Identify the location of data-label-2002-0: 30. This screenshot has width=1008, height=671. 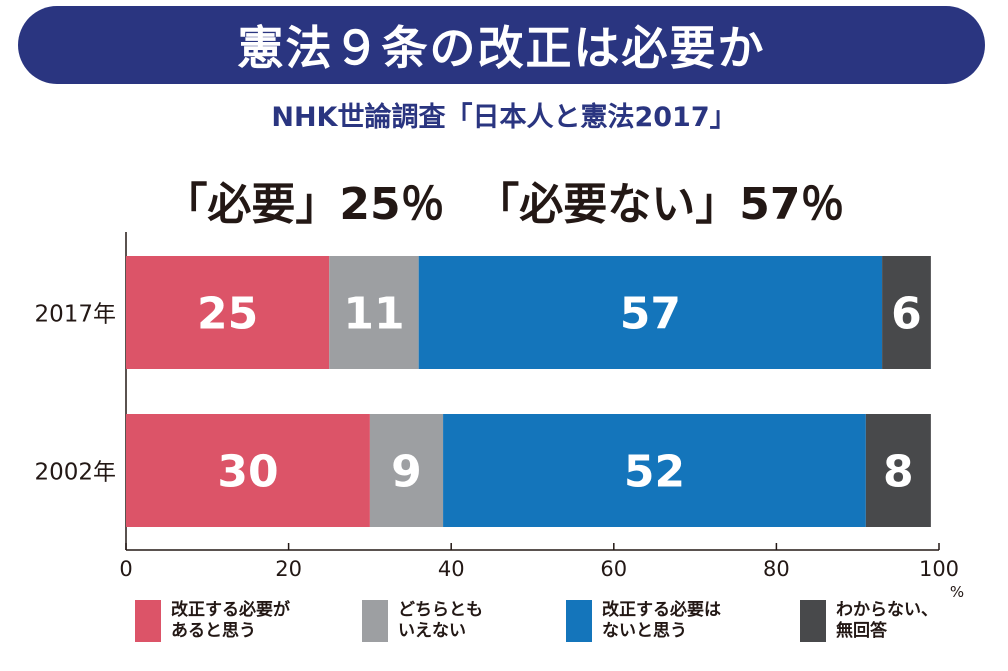
(247, 472).